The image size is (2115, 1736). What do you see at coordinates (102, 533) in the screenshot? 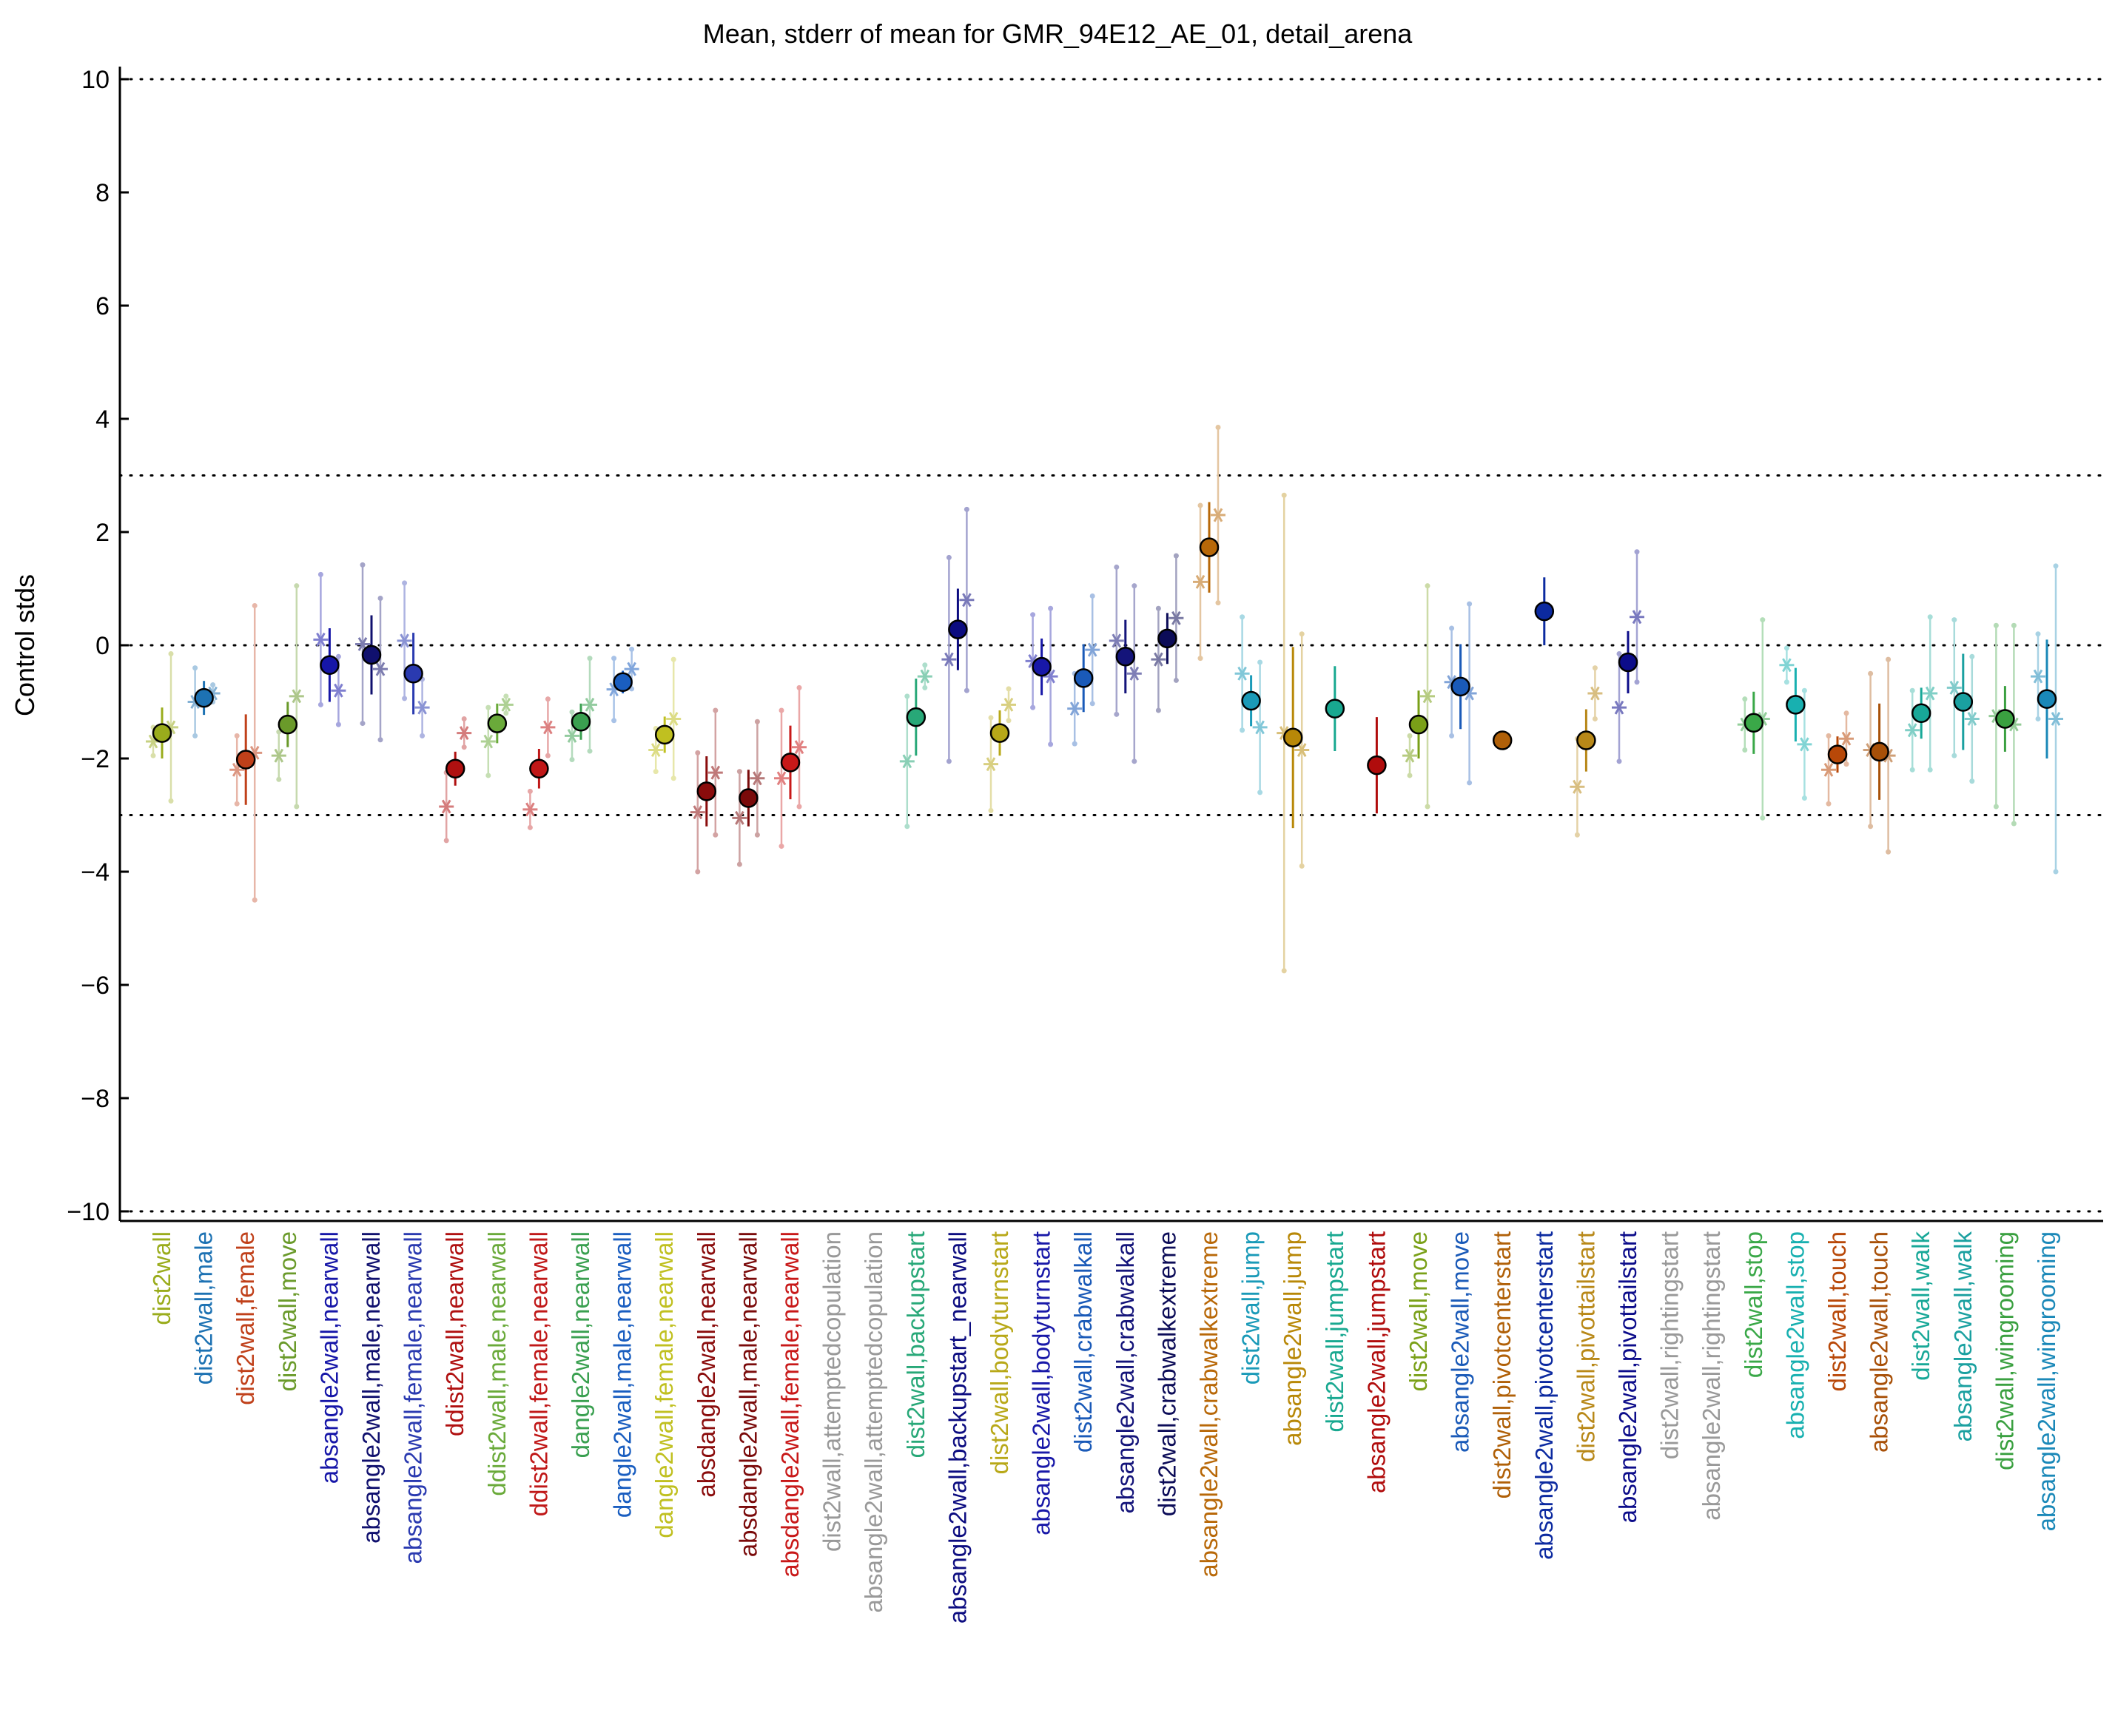
I see `y-tick-label: 2` at bounding box center [102, 533].